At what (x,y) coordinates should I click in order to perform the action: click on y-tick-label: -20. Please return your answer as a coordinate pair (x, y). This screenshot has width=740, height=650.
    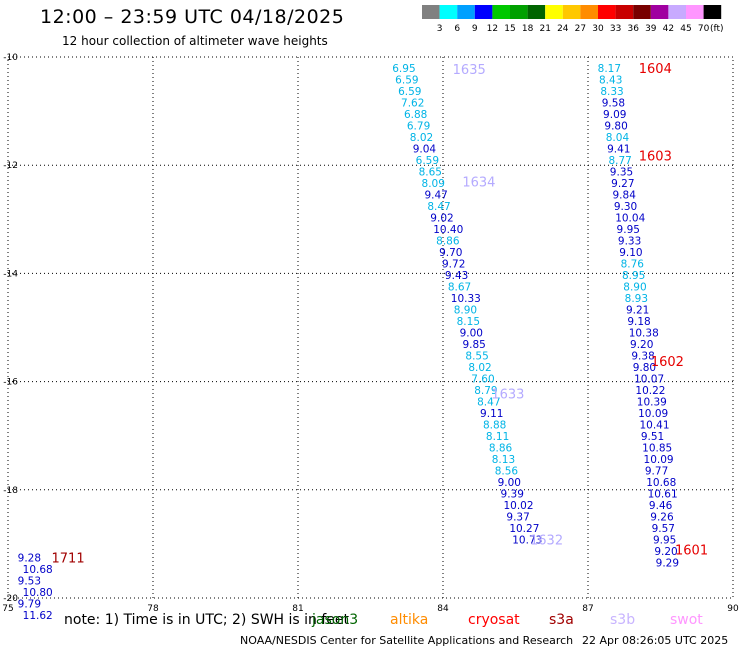
    Looking at the image, I should click on (10, 599).